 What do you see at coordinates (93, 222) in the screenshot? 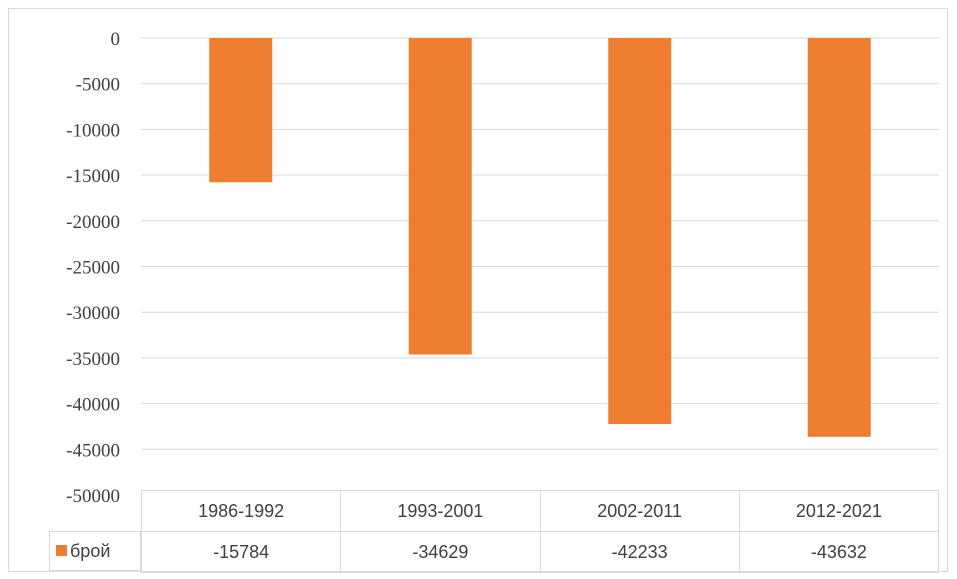
I see `y-tick-label: -20000` at bounding box center [93, 222].